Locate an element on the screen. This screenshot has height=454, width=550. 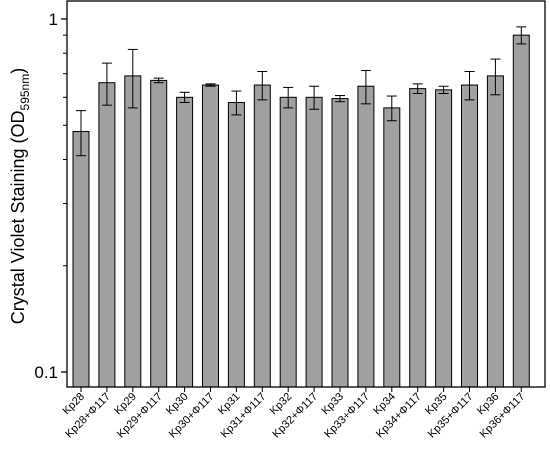
y-axis-title-subscript: 595nm is located at coordinates (25, 92).